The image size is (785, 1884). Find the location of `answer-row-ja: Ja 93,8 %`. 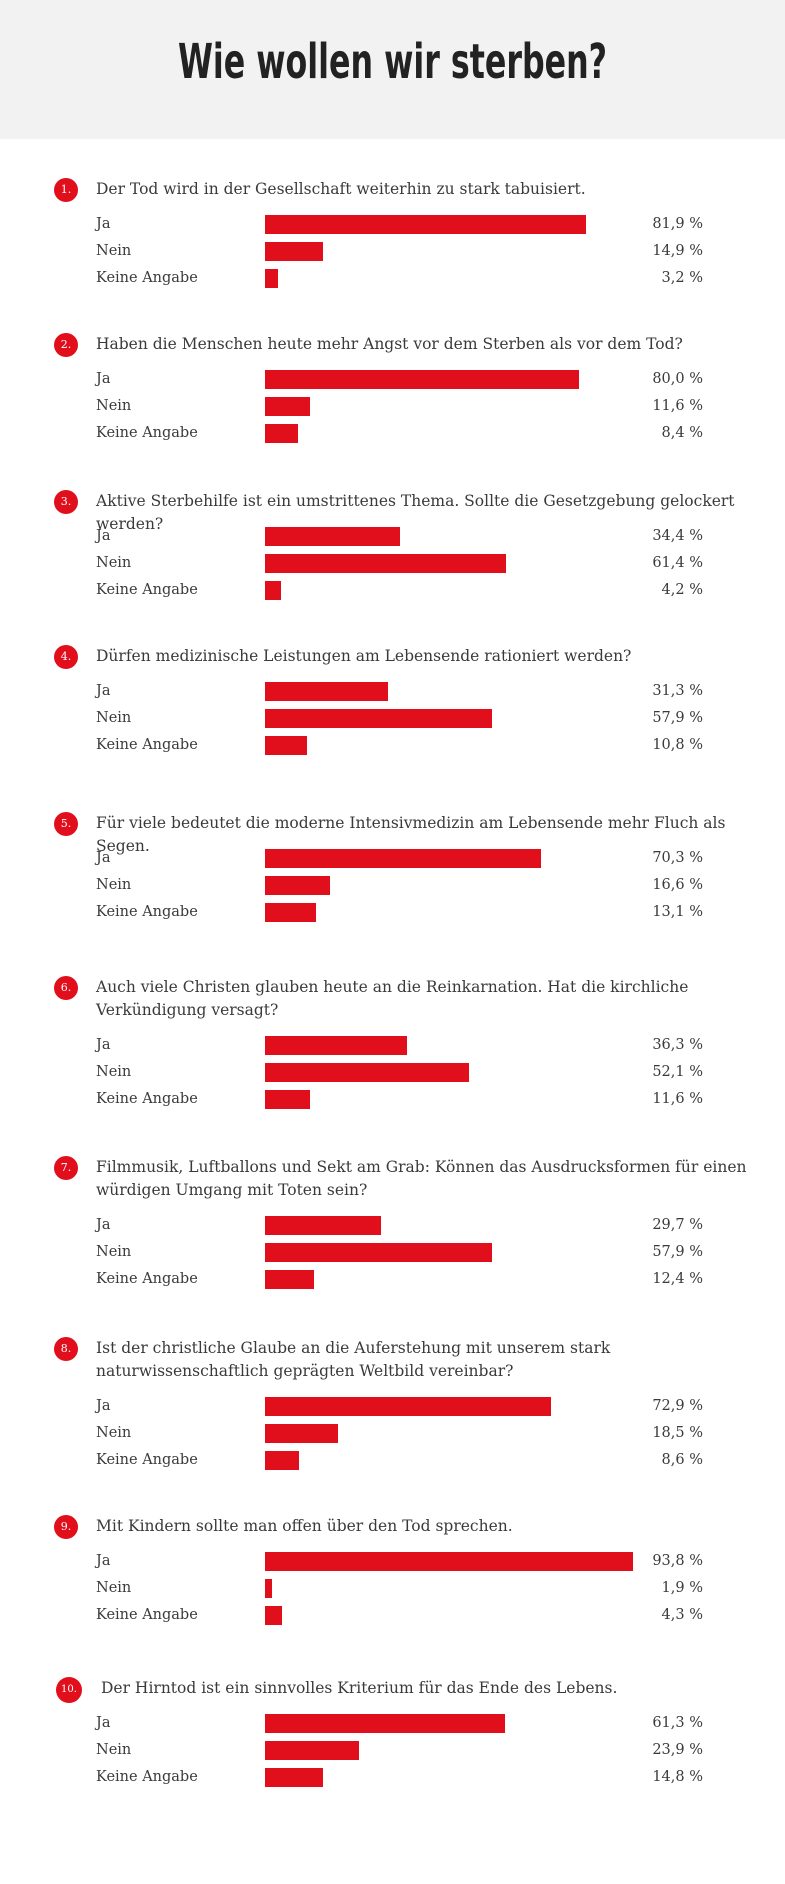

answer-row-ja: Ja 93,8 % is located at coordinates (392, 1561).